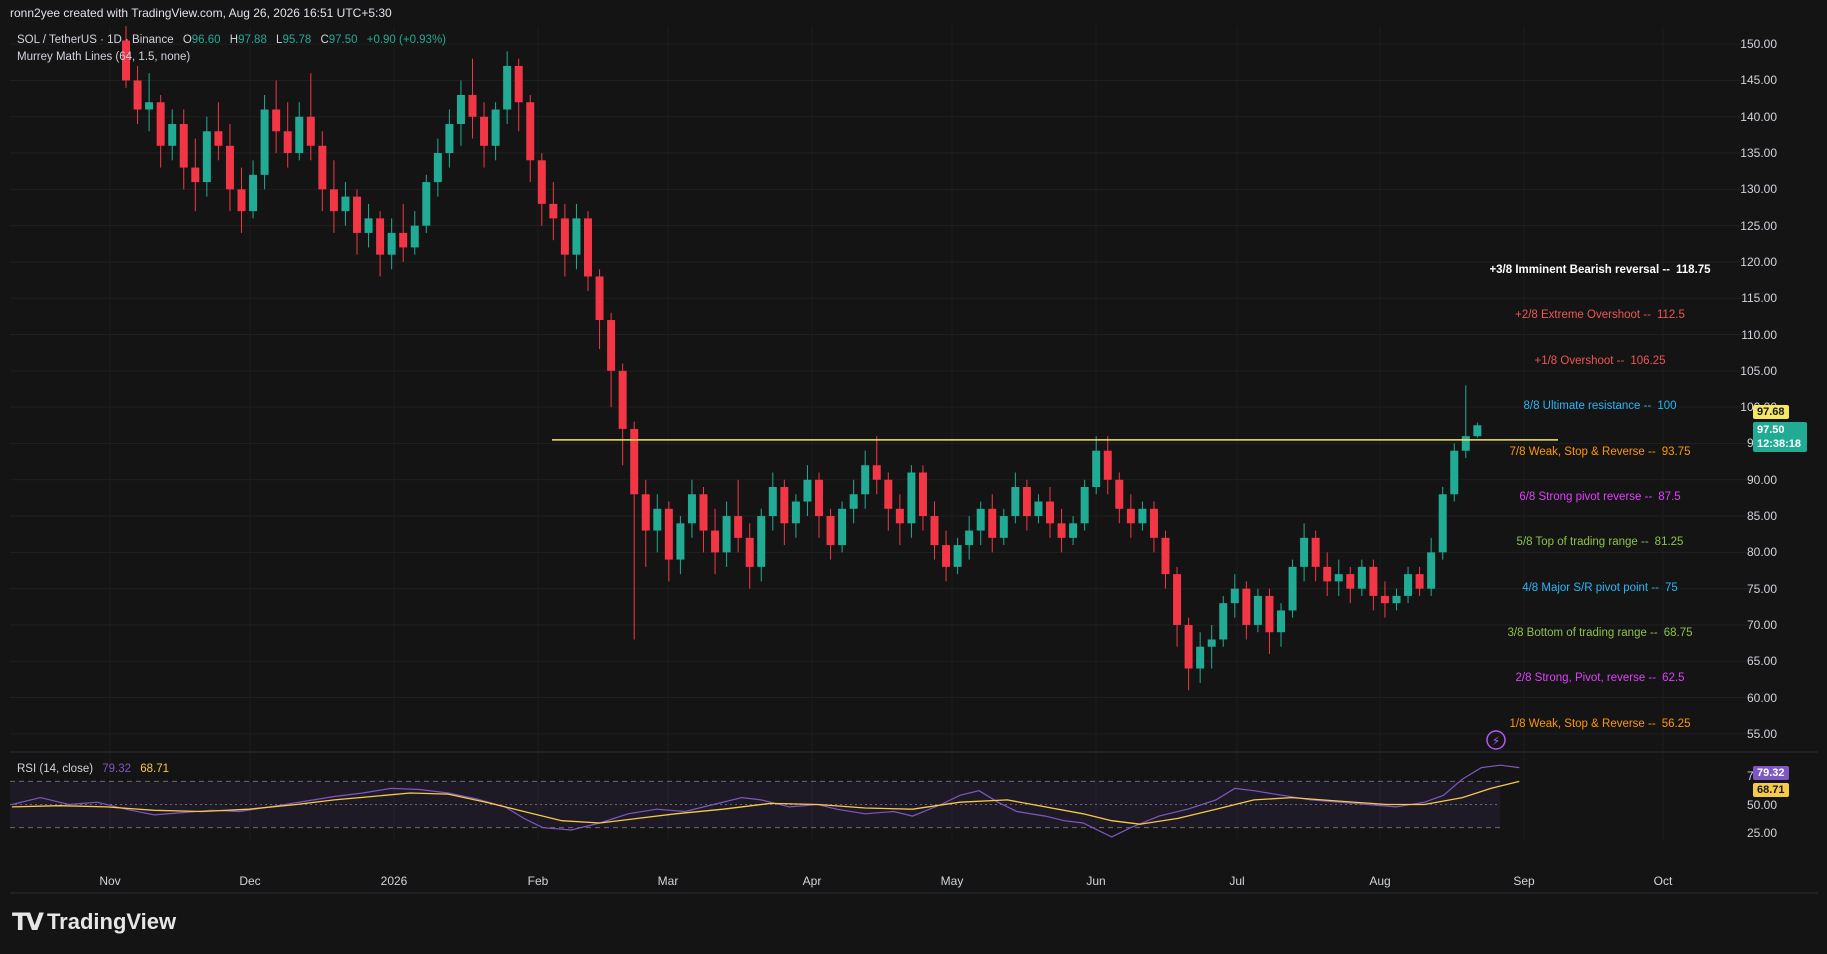 This screenshot has width=1827, height=954. I want to click on close-price-tag: 97.50 12:38:18, so click(1780, 437).